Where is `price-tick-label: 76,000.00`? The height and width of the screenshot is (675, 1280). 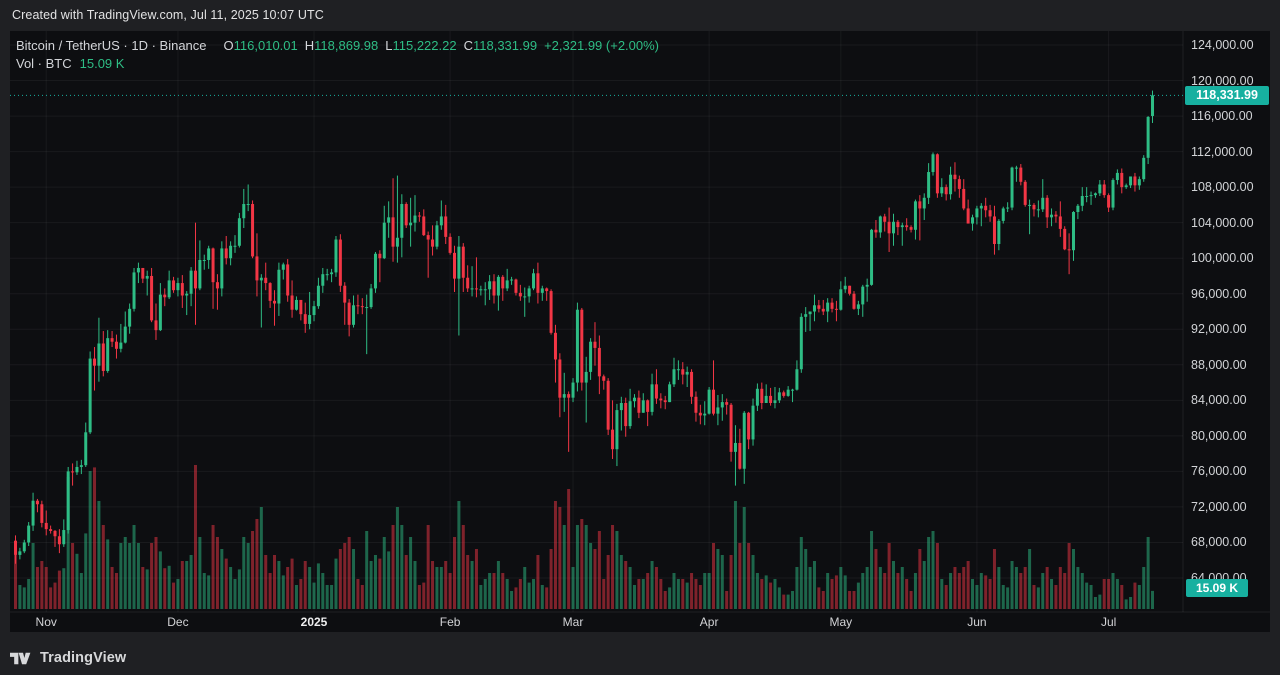
price-tick-label: 76,000.00 is located at coordinates (1219, 471).